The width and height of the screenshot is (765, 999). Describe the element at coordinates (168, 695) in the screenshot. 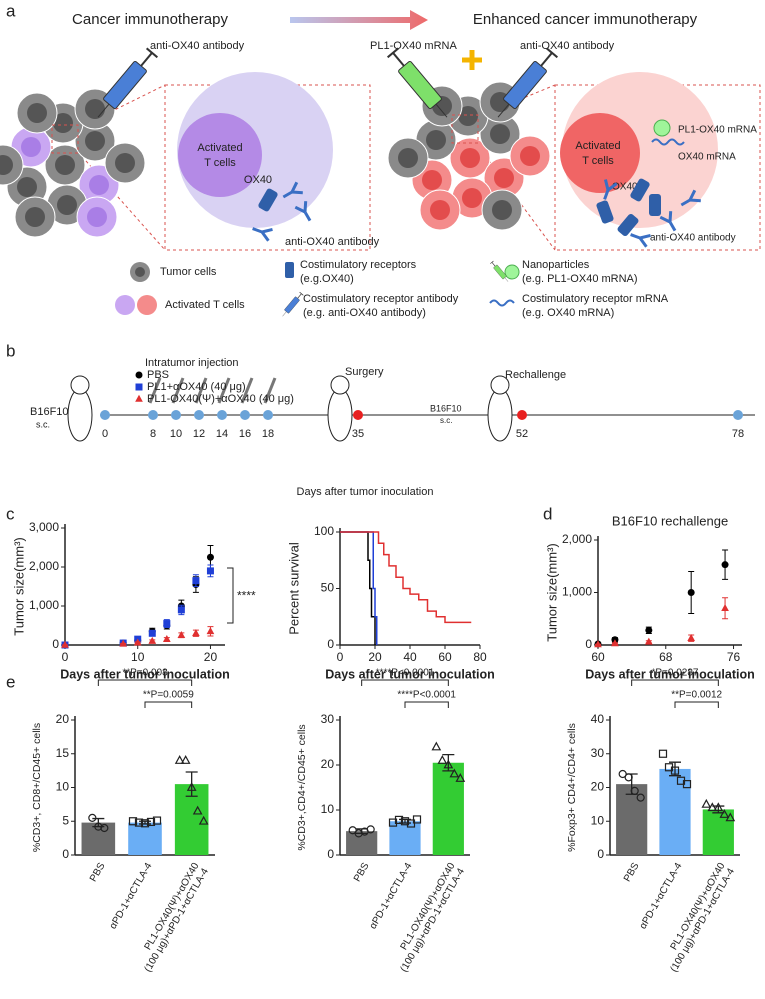

I see `annotation: **P=0.0059` at that location.